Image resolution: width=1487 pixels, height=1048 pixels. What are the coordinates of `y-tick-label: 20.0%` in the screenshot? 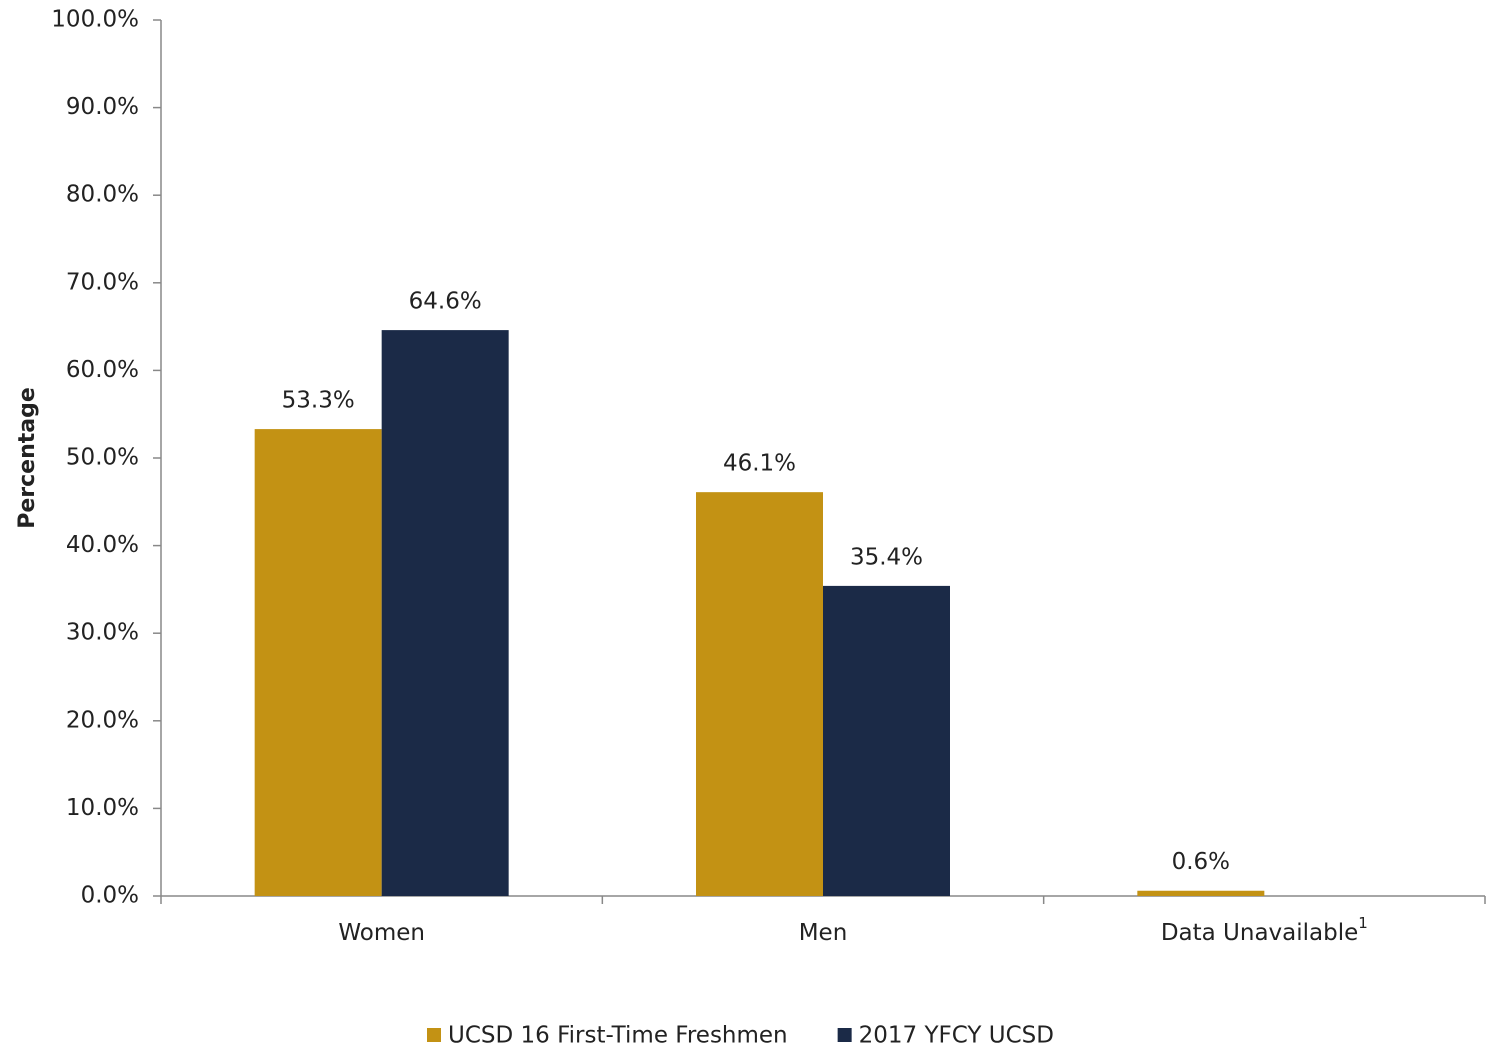 It's located at (102, 720).